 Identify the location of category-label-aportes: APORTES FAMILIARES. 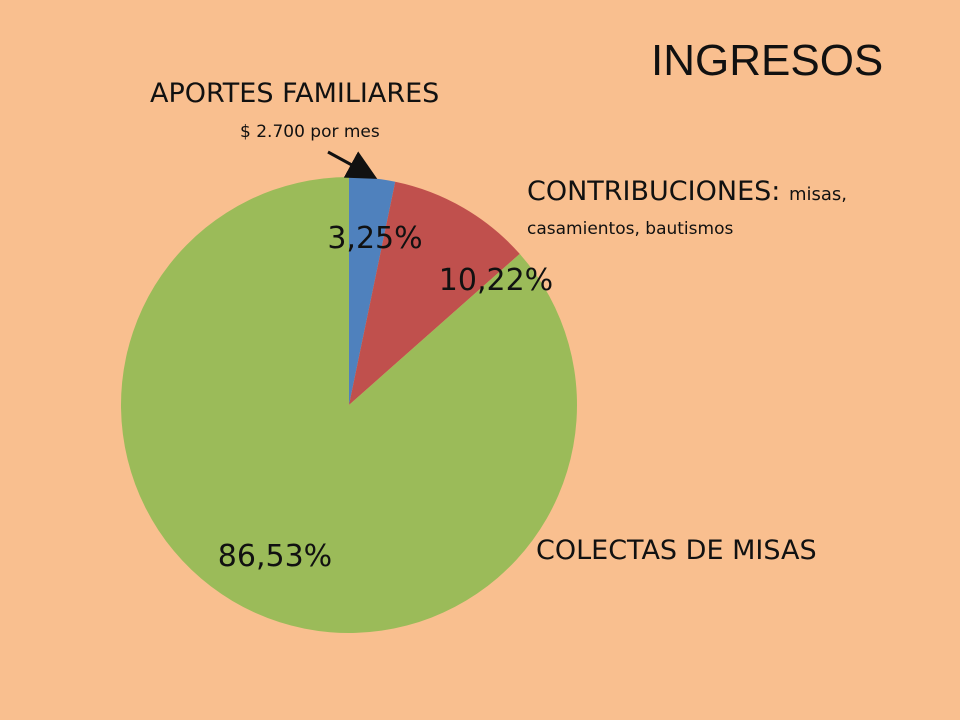
(295, 93).